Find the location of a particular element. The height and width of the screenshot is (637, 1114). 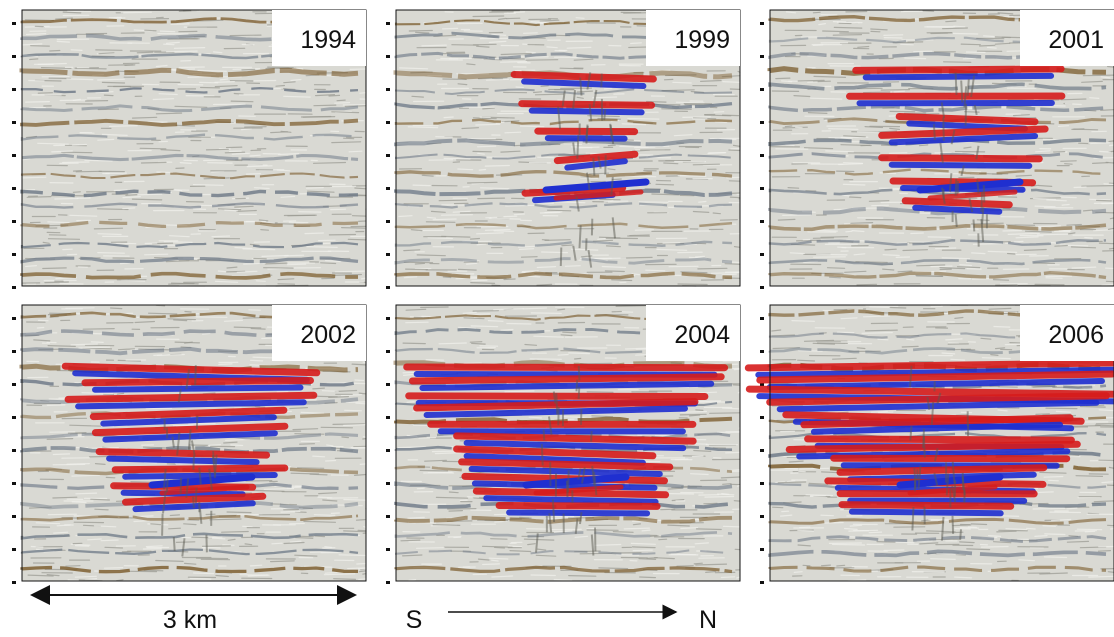

scale-bar: 3 km is located at coordinates (193, 609).